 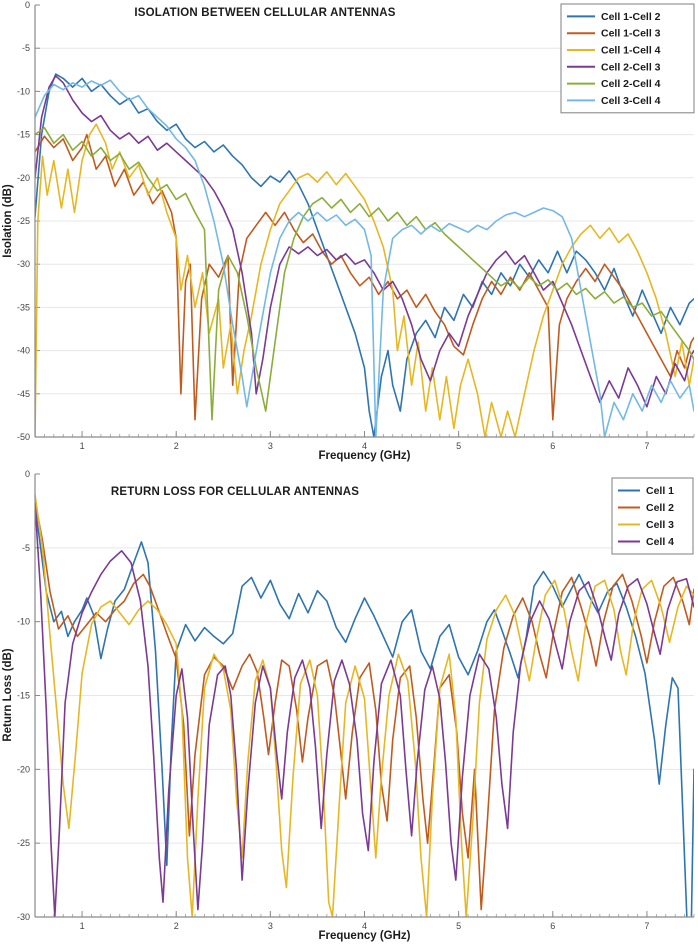 I want to click on legend-label: Cell 1-Cell 2, so click(x=631, y=17).